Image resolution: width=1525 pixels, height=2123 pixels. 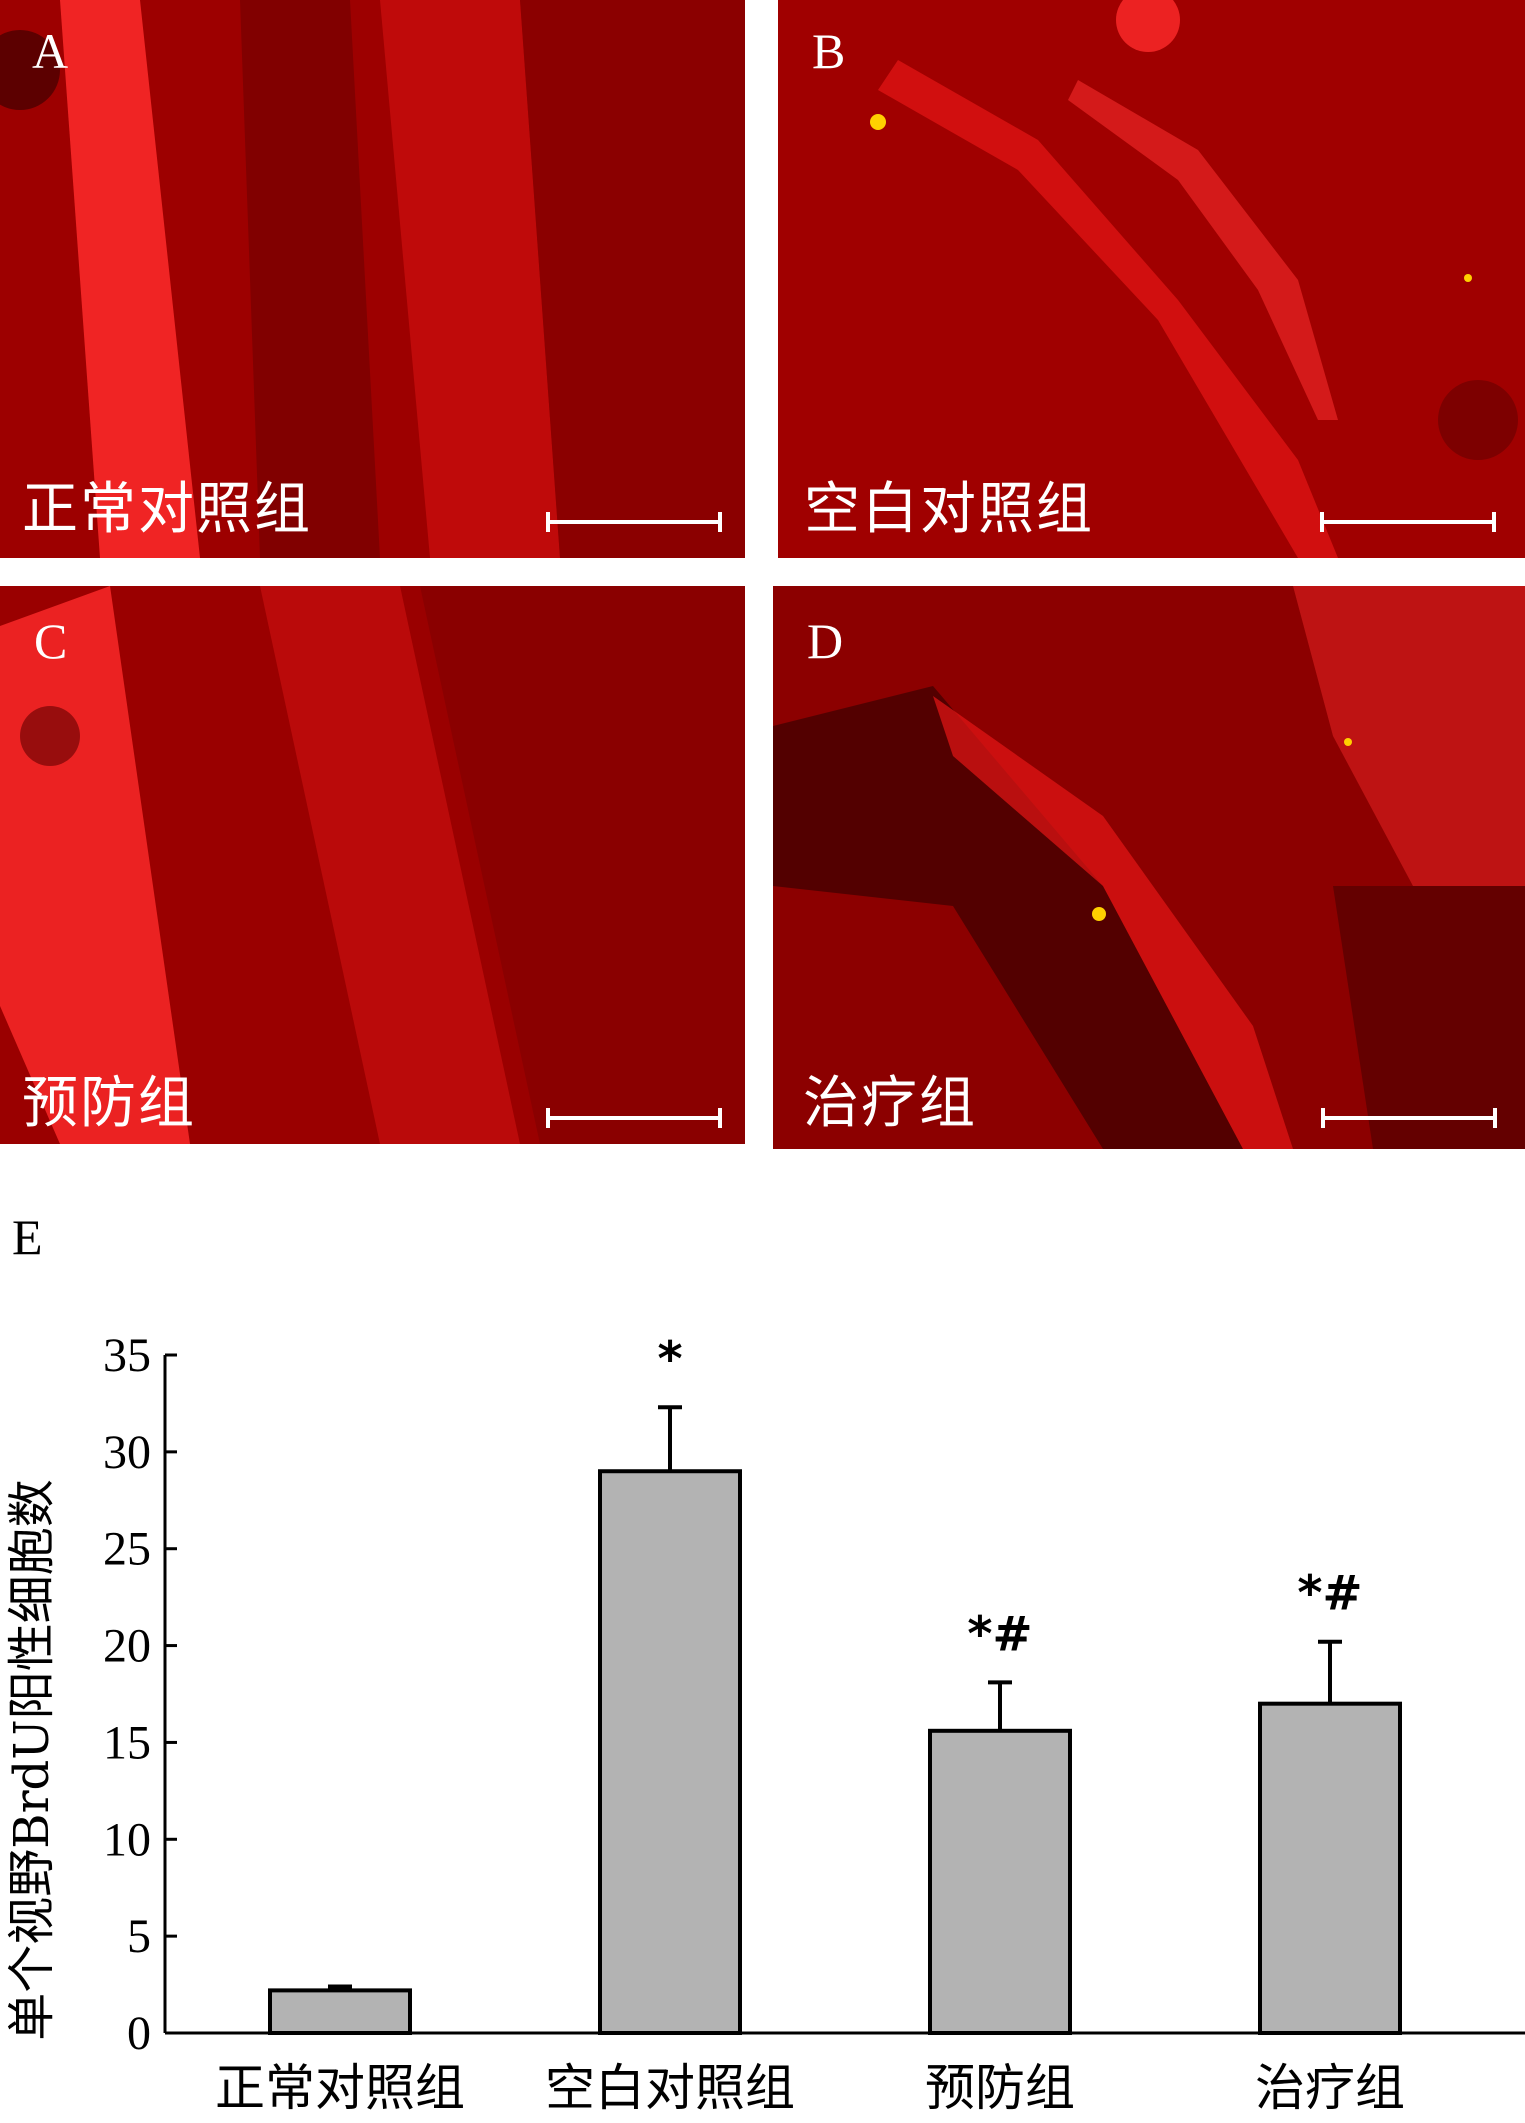 I want to click on y-tick-label: 20, so click(x=127, y=1646).